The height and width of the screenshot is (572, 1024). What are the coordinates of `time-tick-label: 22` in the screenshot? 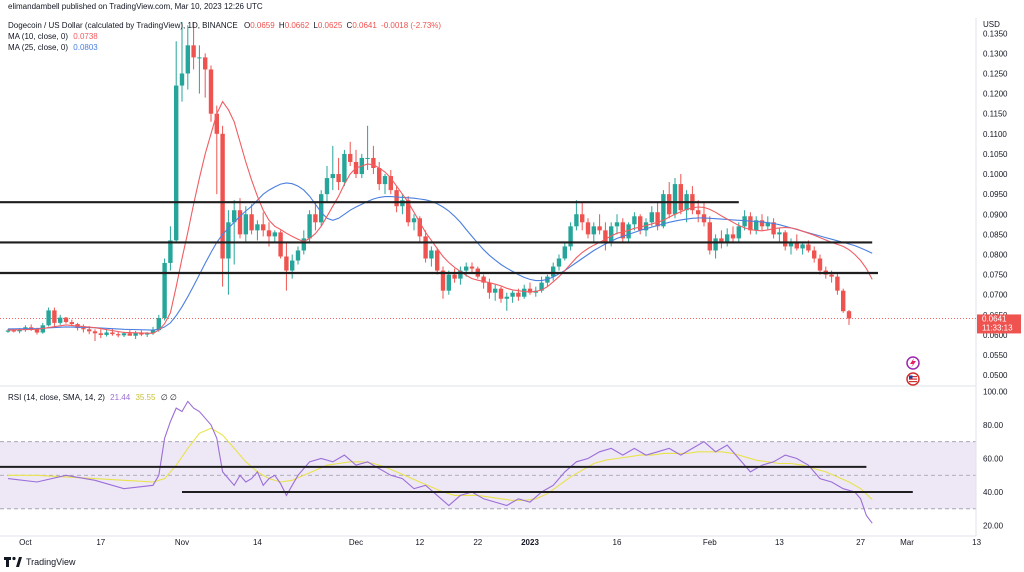 It's located at (477, 542).